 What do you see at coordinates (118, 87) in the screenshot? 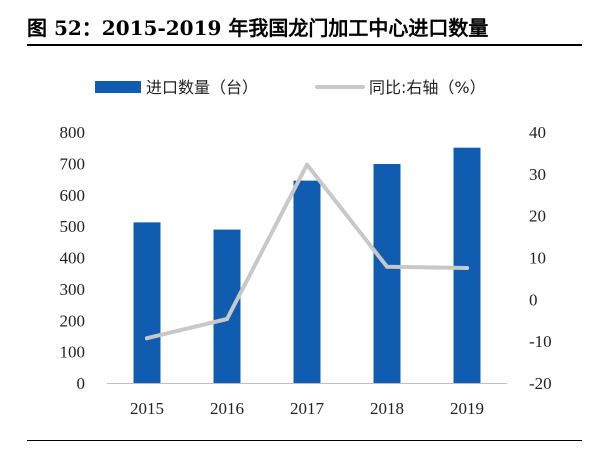
I see `legend-swatch-bar` at bounding box center [118, 87].